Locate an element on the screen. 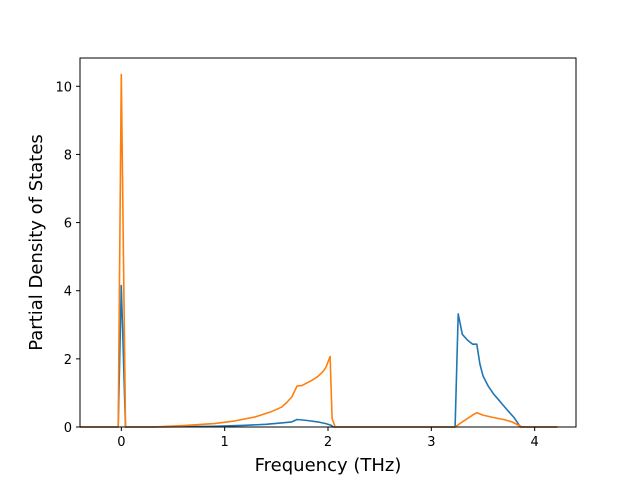 The image size is (640, 480). y-tick-label: 8 is located at coordinates (68, 155).